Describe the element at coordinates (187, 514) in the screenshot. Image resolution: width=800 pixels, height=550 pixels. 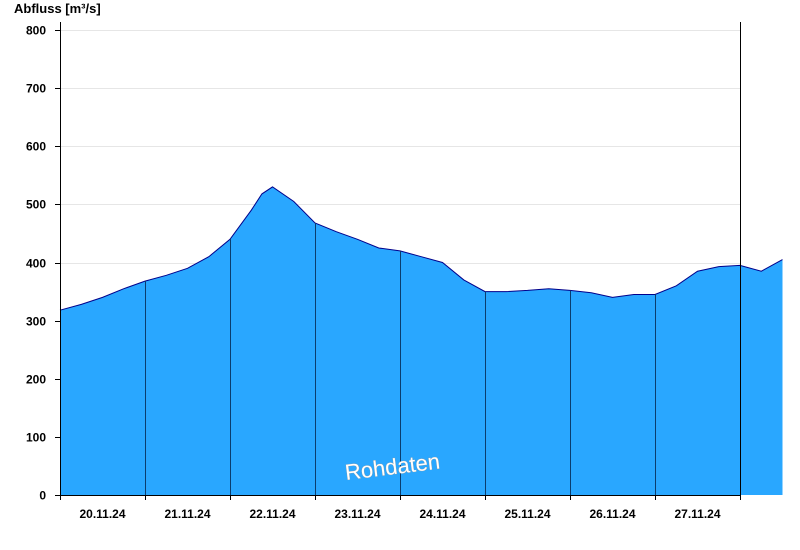
I see `x-tick-label-21.11.24: 21.11.24` at that location.